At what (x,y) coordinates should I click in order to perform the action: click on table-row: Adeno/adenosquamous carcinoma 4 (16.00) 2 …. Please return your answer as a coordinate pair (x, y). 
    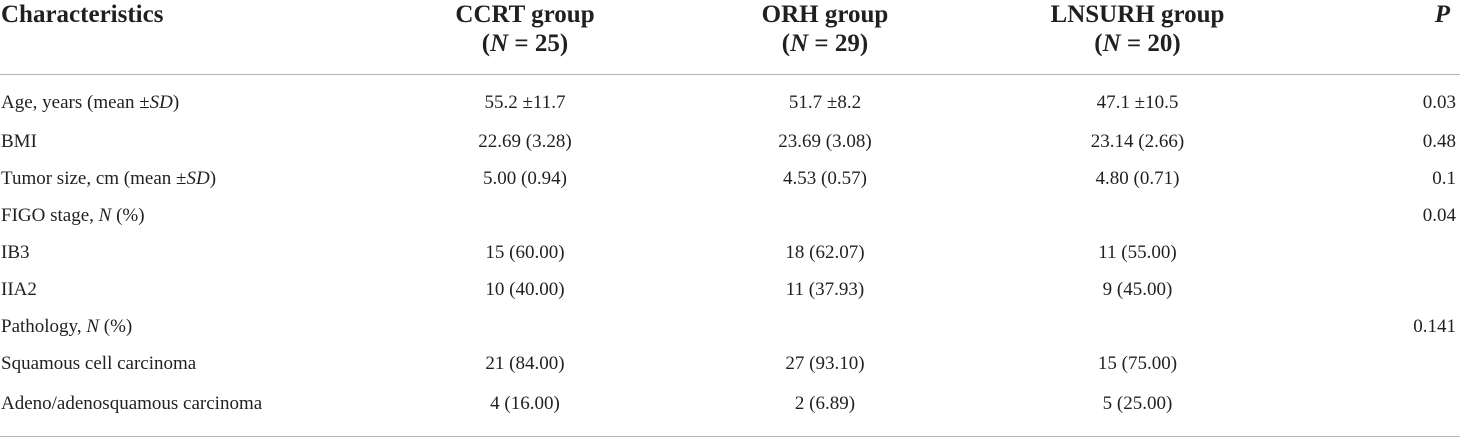
    Looking at the image, I should click on (730, 409).